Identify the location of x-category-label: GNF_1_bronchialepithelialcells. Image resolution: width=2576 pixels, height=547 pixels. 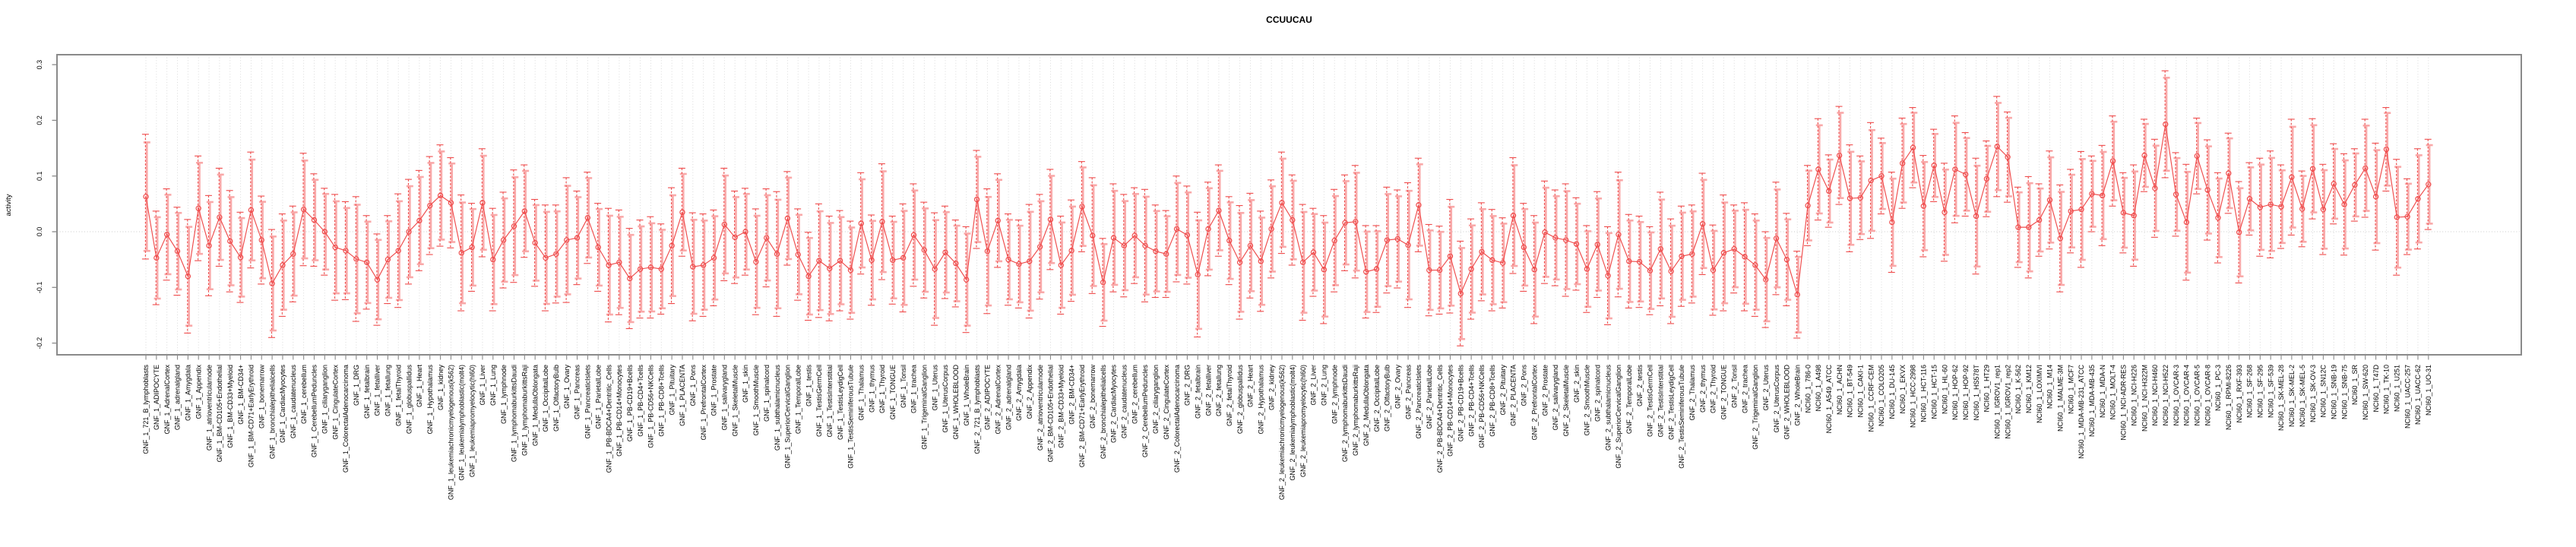
(272, 412).